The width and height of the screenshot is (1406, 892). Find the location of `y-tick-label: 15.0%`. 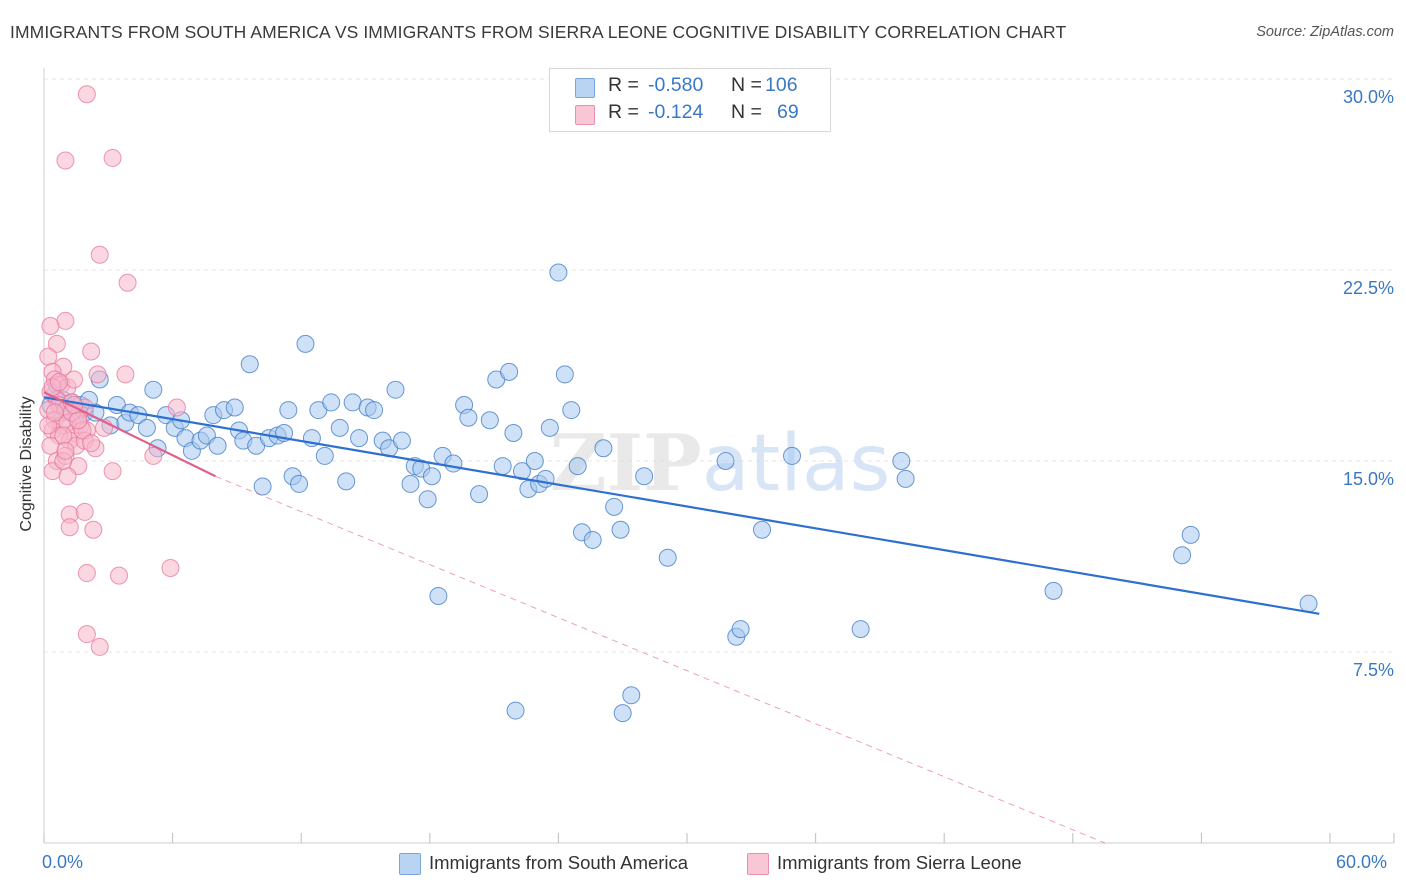

y-tick-label: 15.0% is located at coordinates (1368, 479).